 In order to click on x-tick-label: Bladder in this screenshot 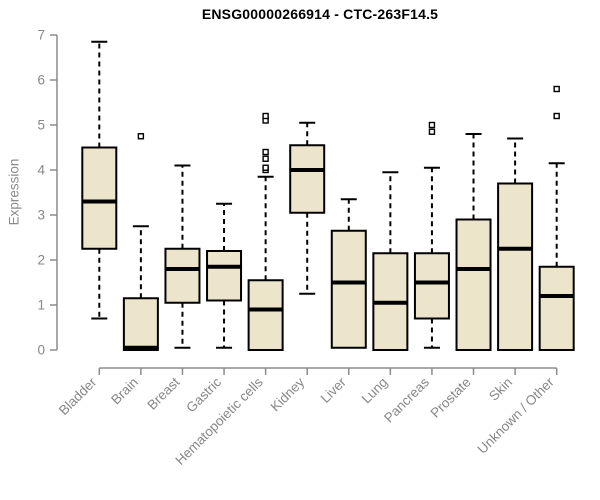, I will do `click(78, 396)`.